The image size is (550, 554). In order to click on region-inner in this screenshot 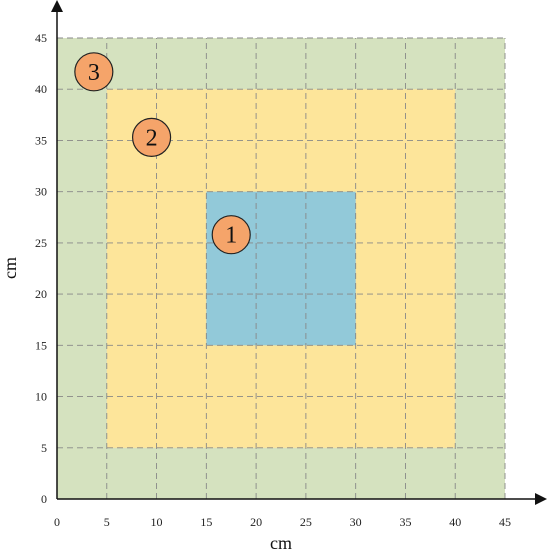, I will do `click(281, 268)`.